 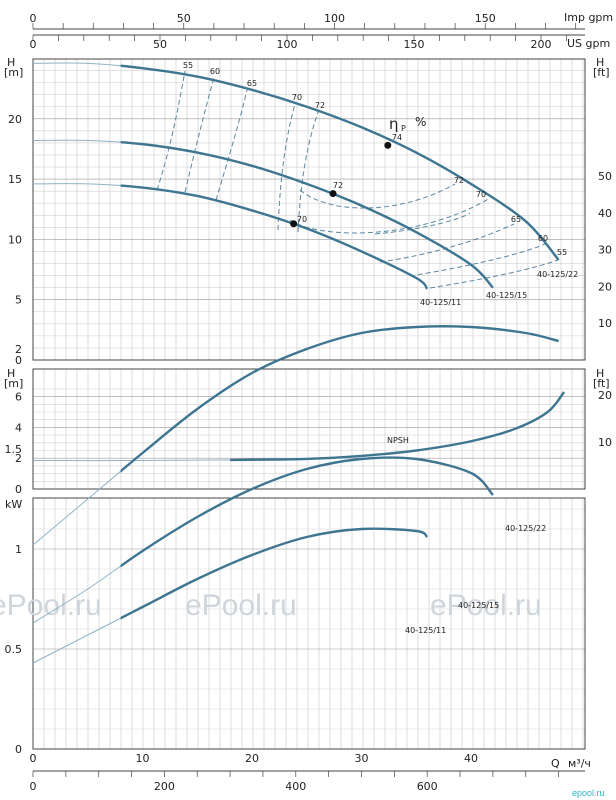 I want to click on head-m-tick-label: 15, so click(x=15, y=179).